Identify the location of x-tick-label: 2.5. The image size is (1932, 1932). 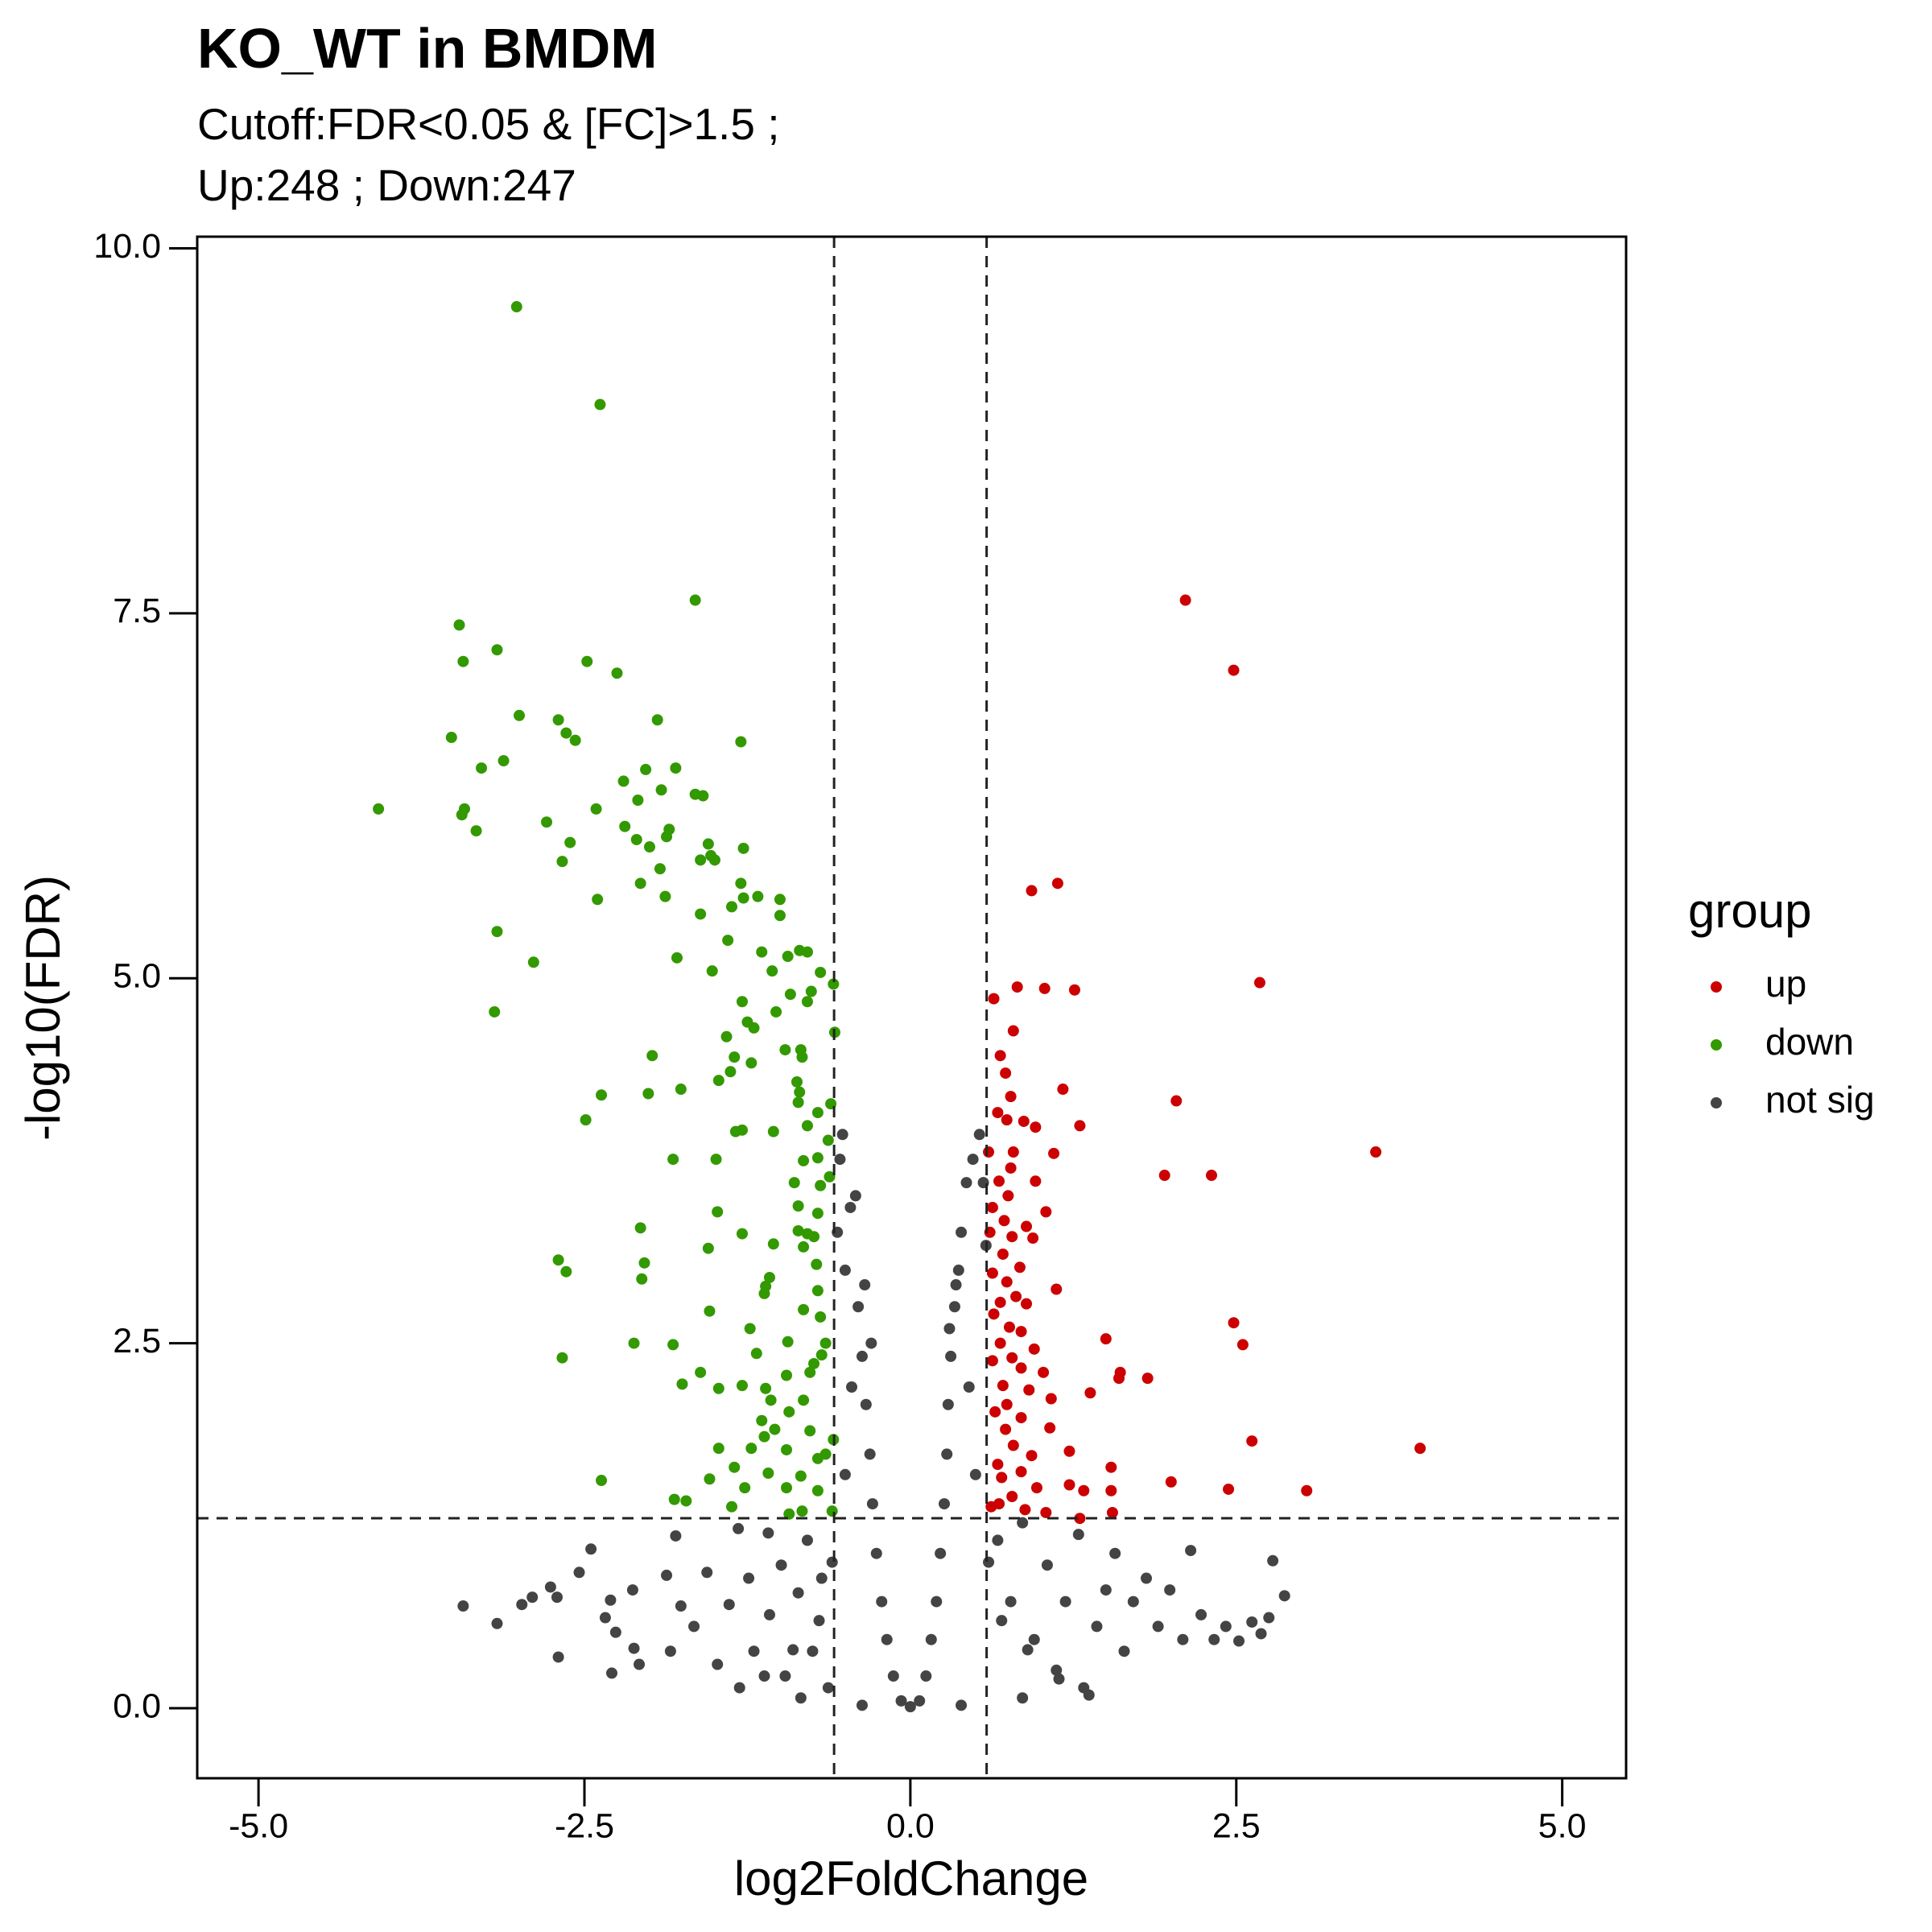
(1236, 1825).